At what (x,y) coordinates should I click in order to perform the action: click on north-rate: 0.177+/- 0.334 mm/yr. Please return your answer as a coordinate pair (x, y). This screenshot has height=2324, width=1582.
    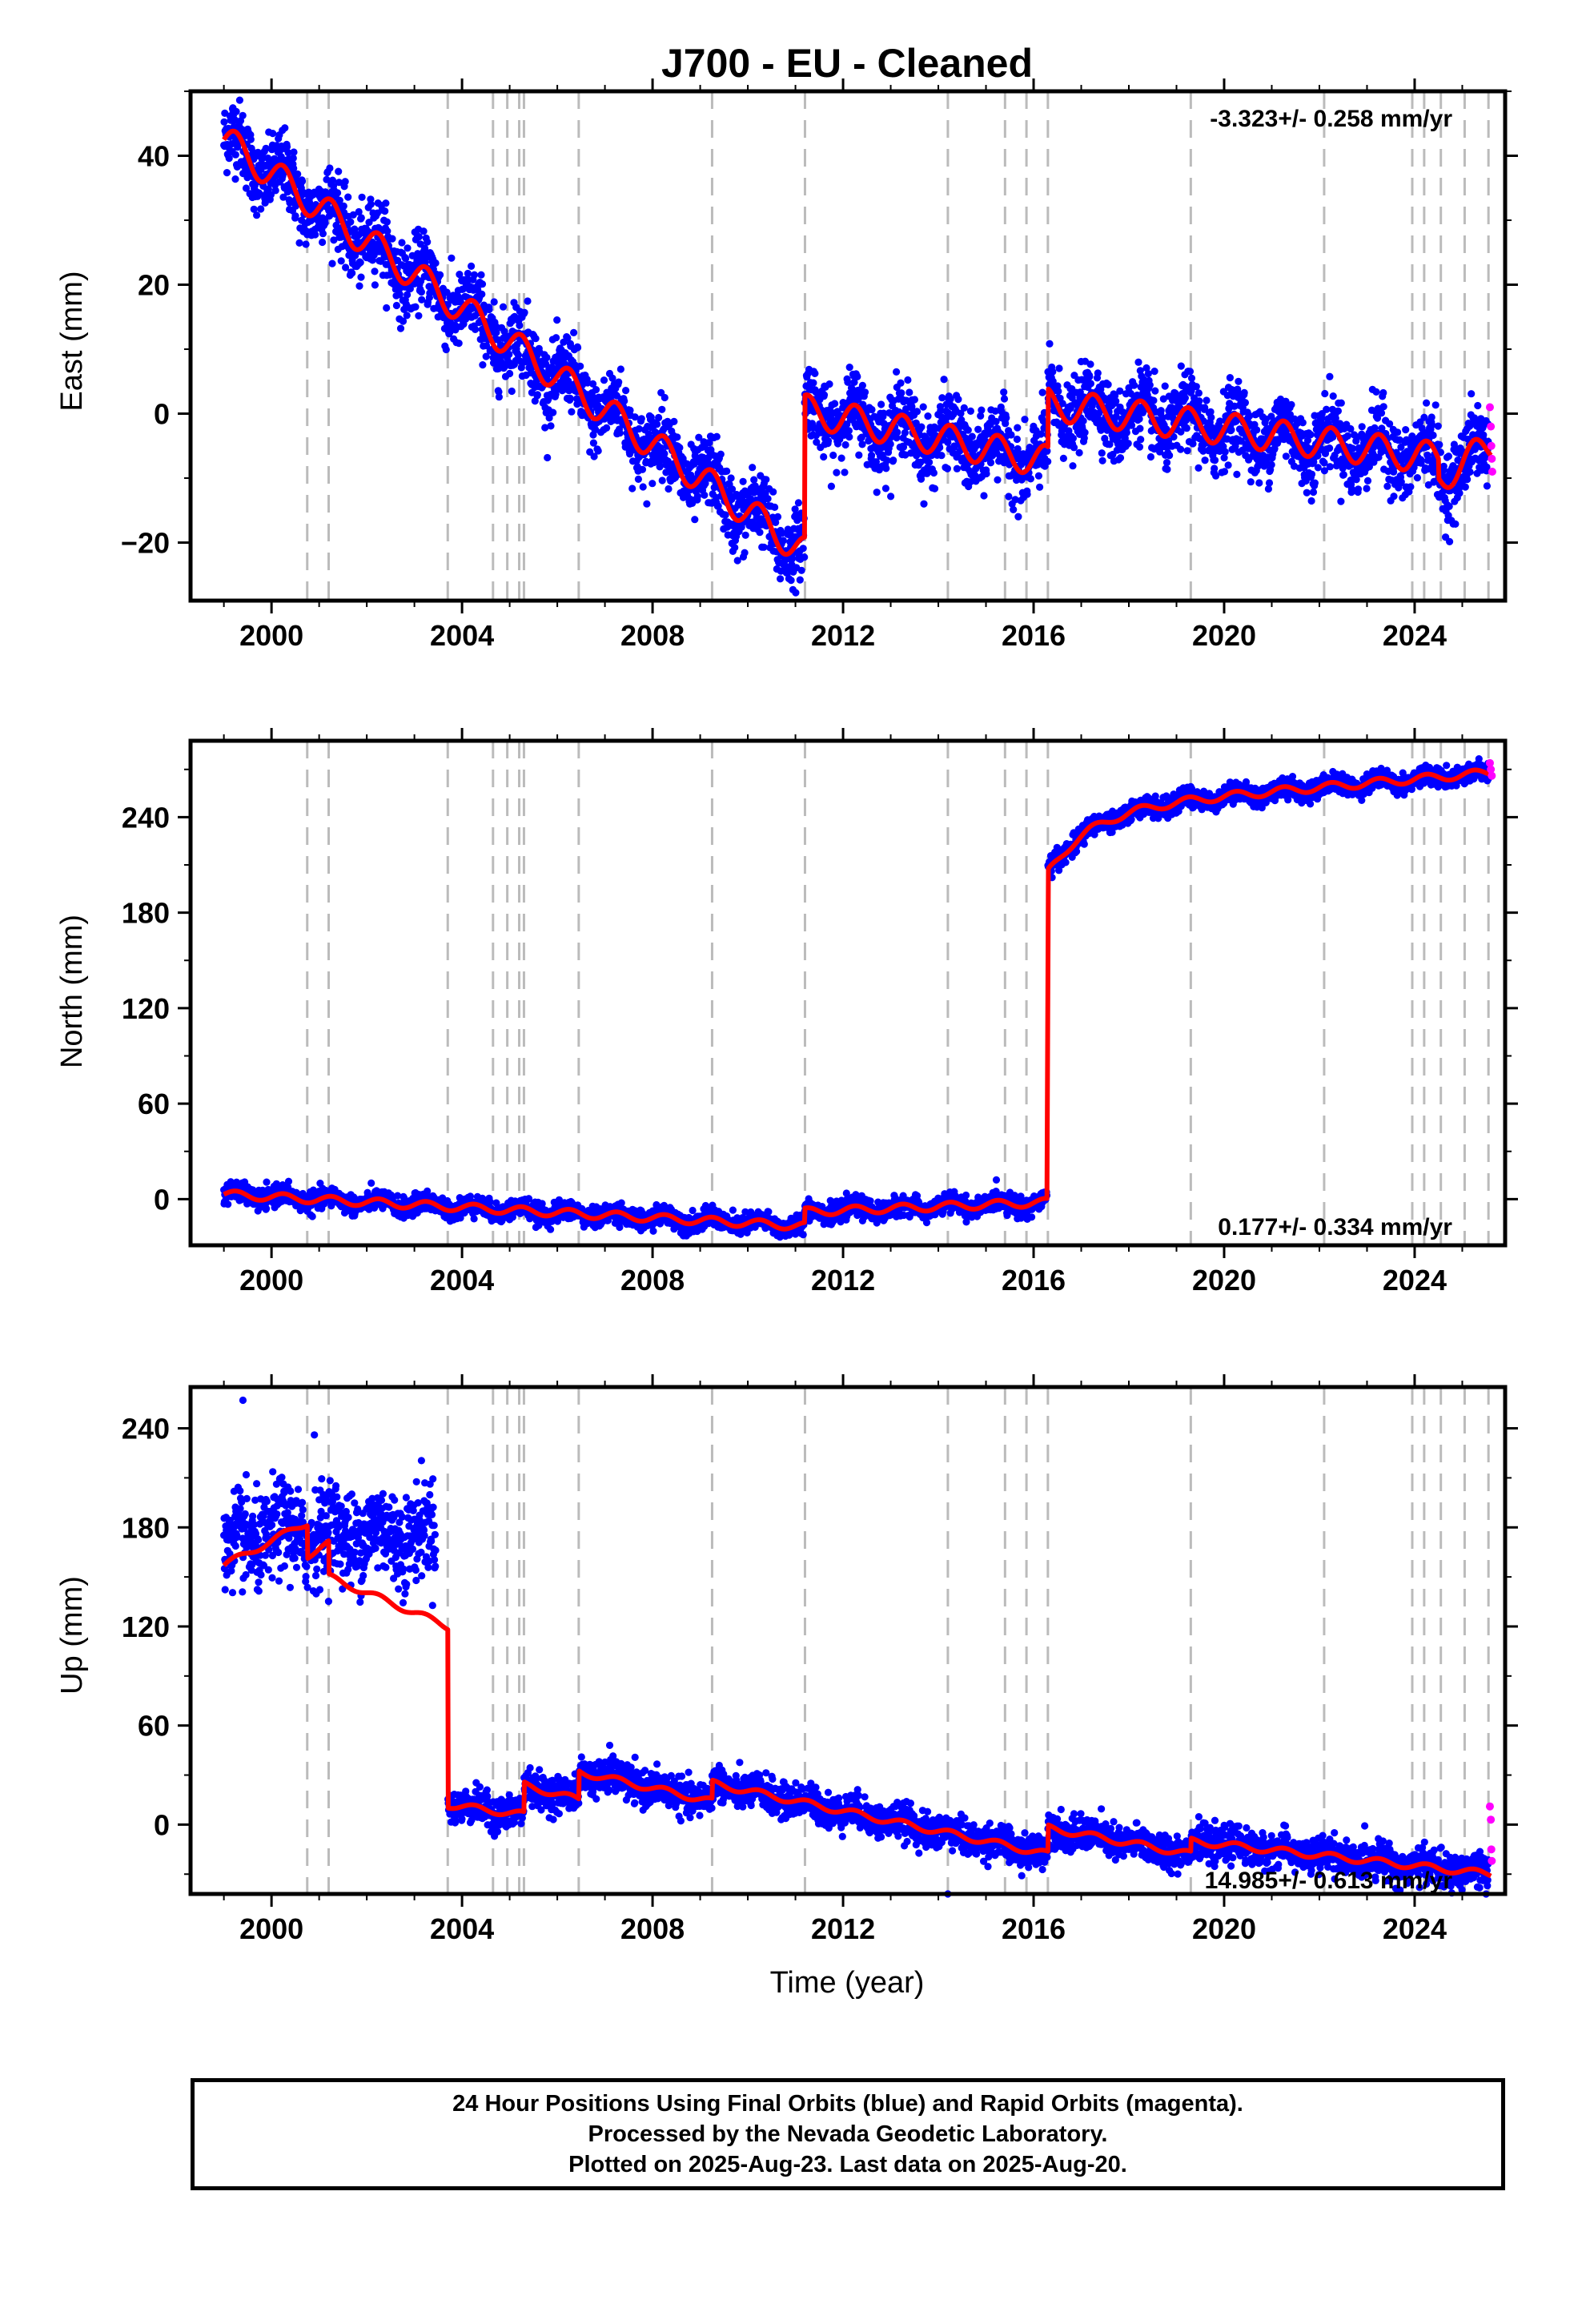
    Looking at the image, I should click on (1335, 1227).